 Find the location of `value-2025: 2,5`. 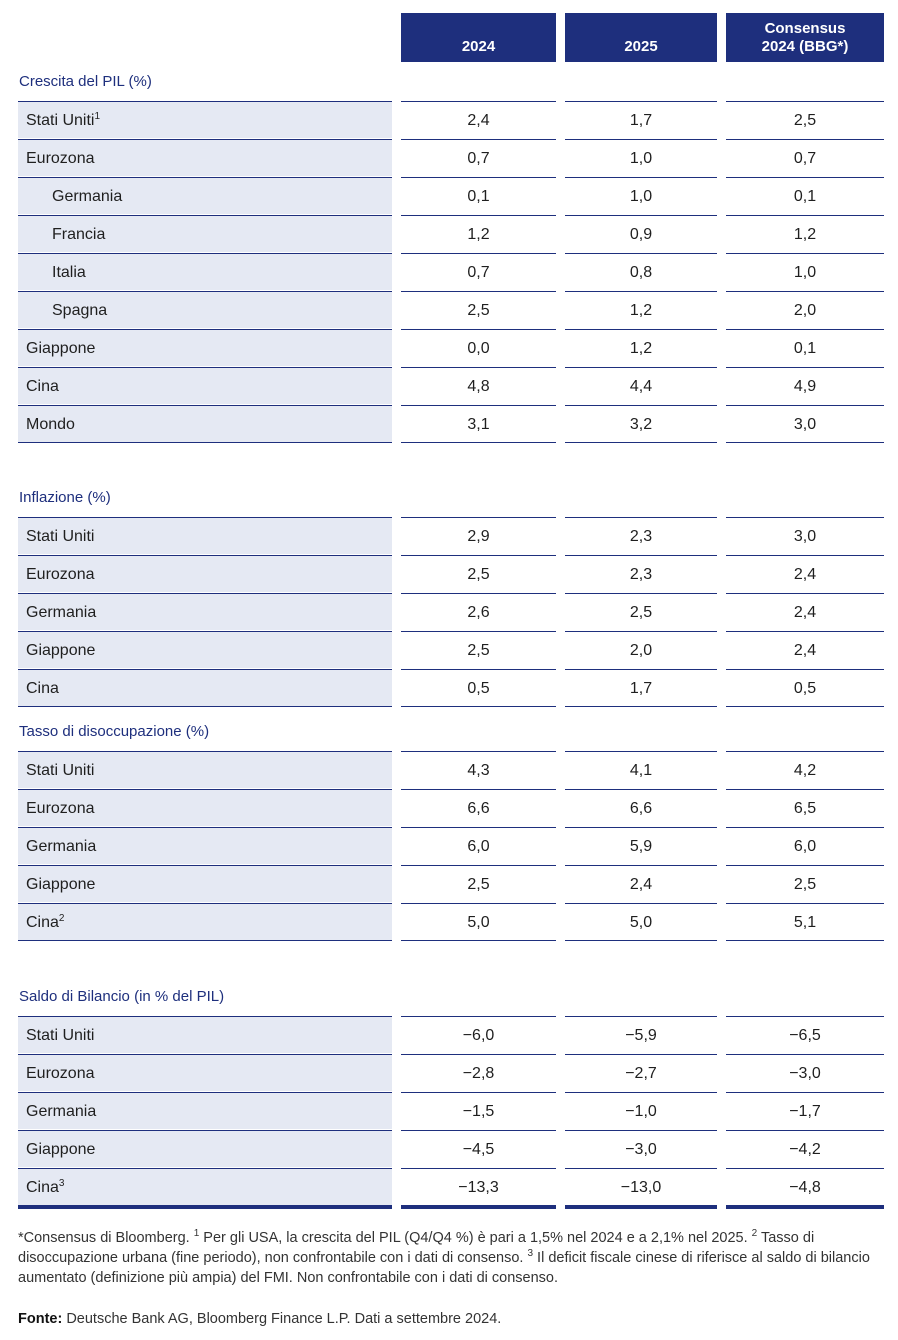

value-2025: 2,5 is located at coordinates (641, 611).